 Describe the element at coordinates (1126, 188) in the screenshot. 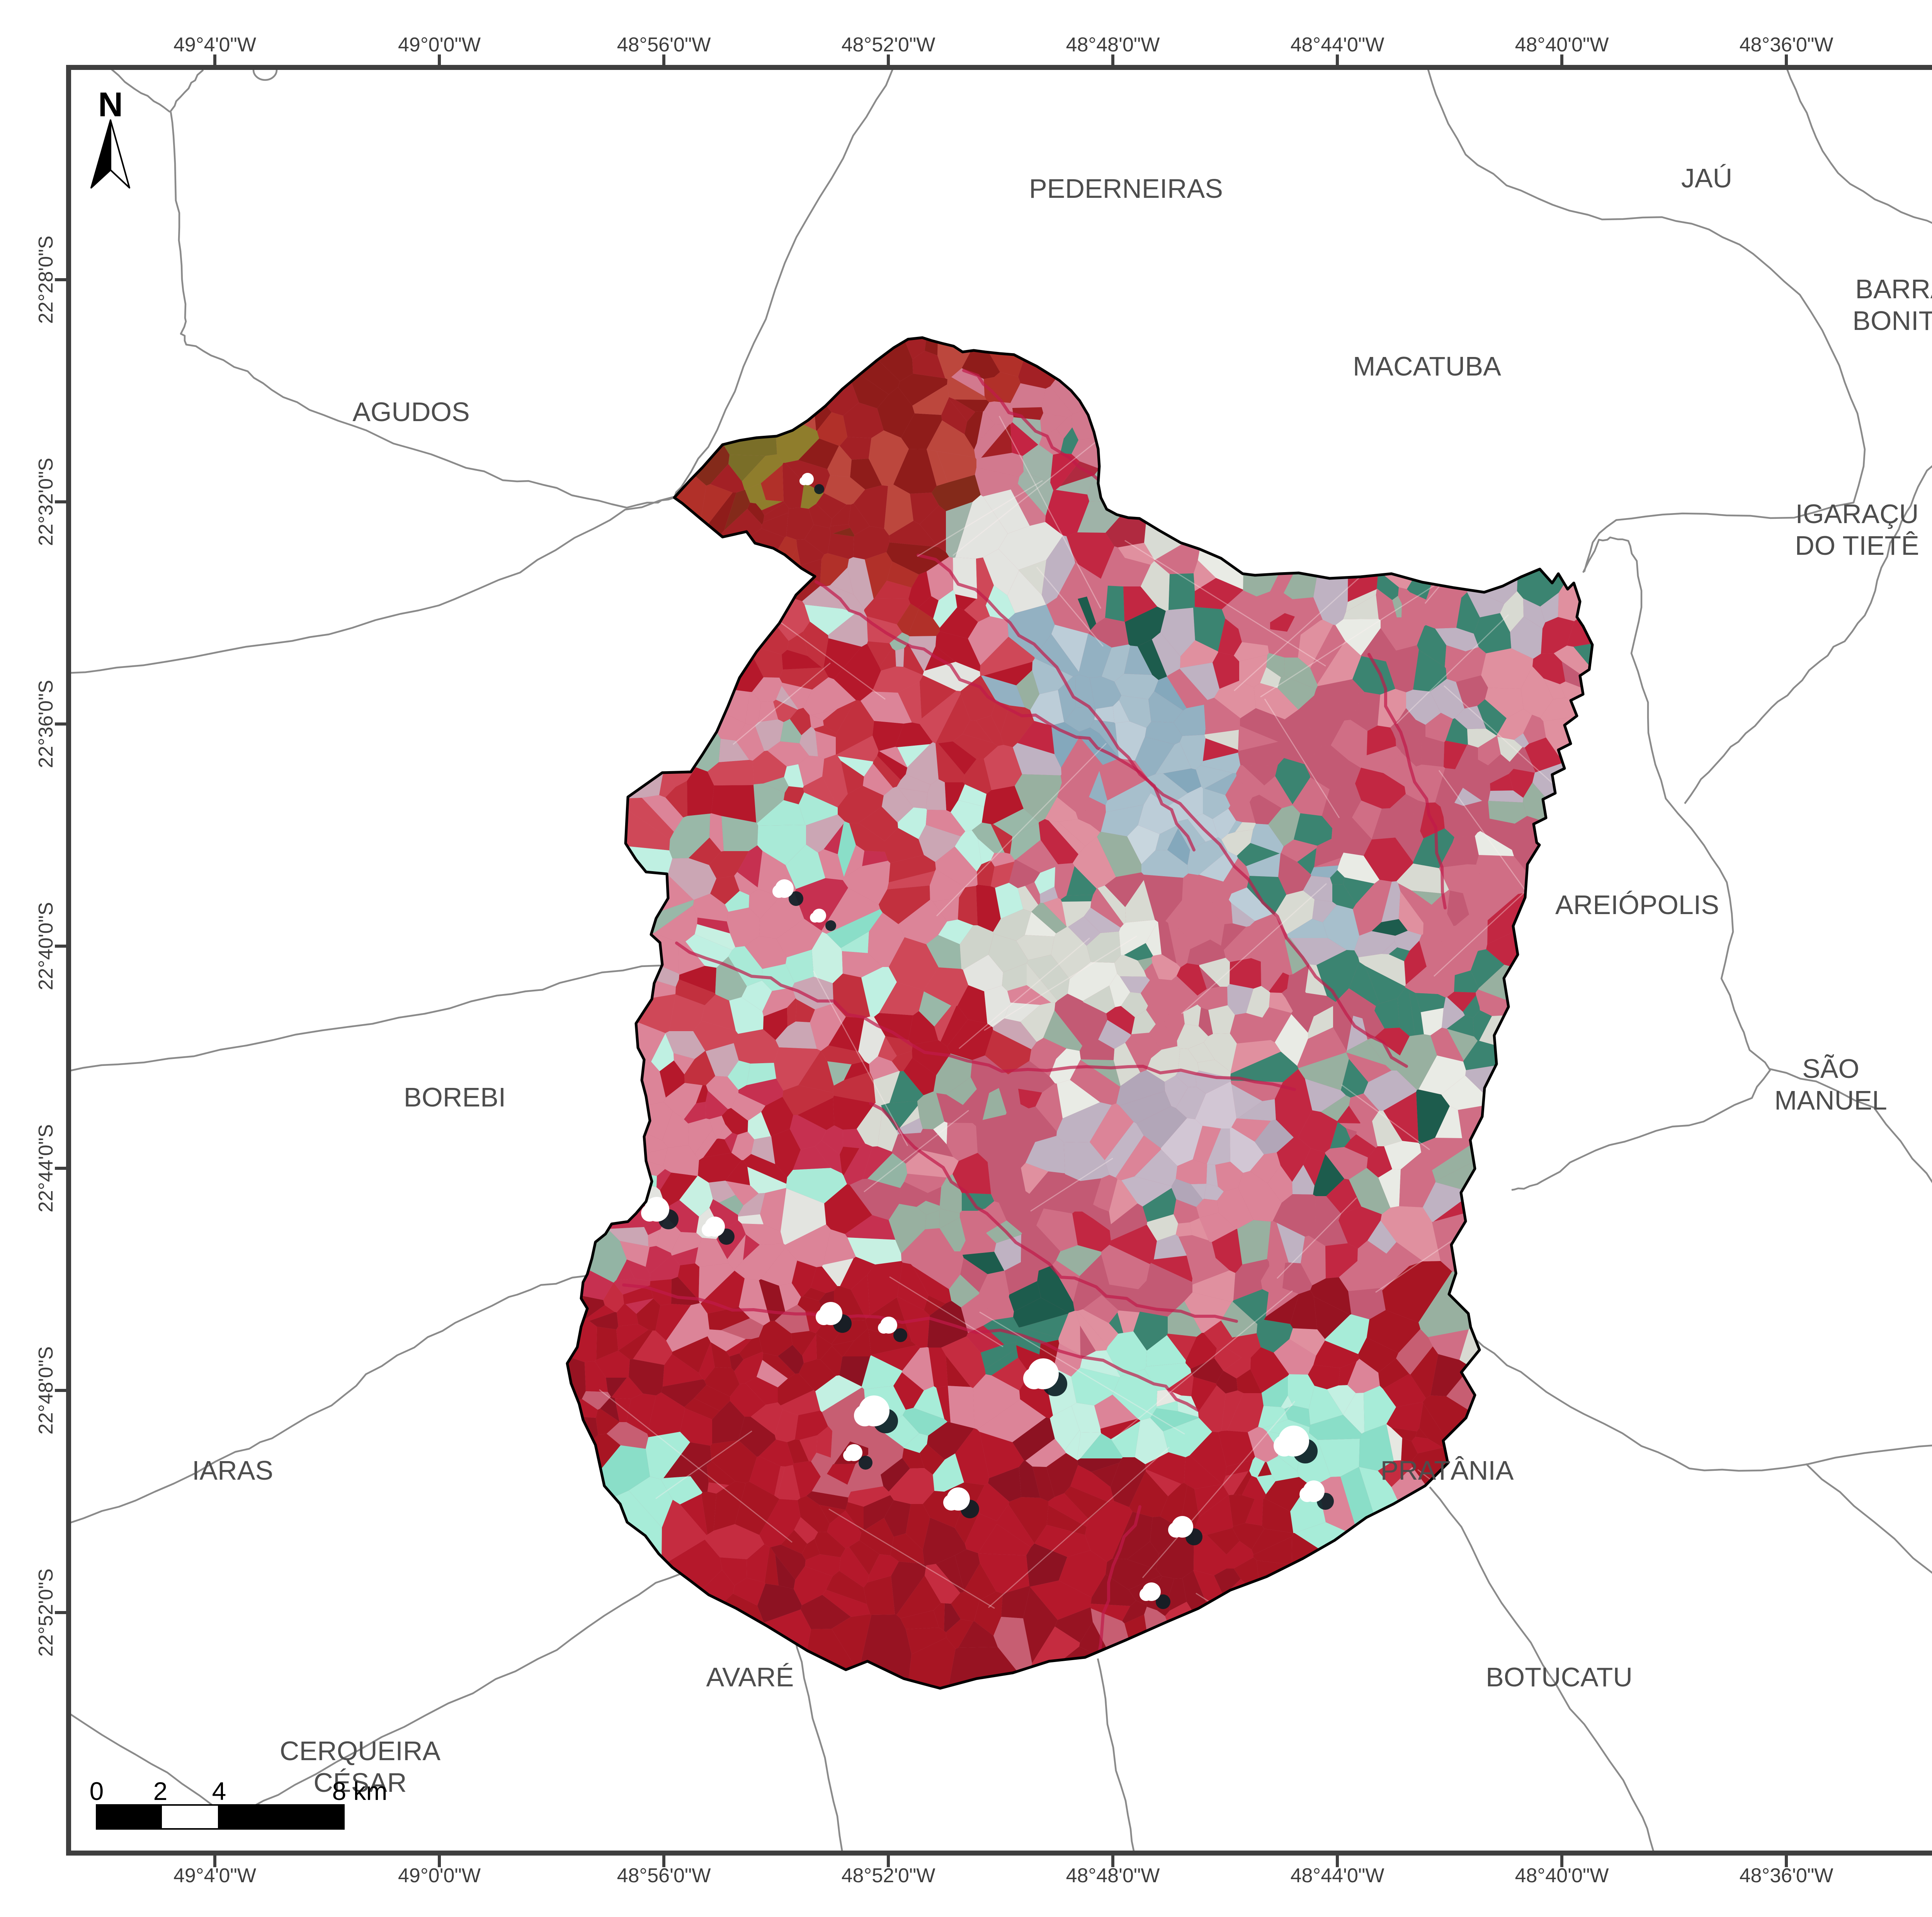

I see `svg-text: PEDERNEIRAS` at that location.